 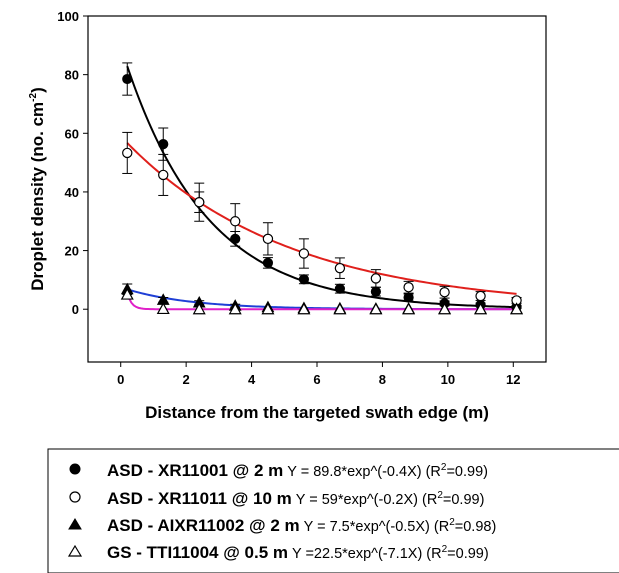 What do you see at coordinates (448, 379) in the screenshot?
I see `x-tick-label: 10` at bounding box center [448, 379].